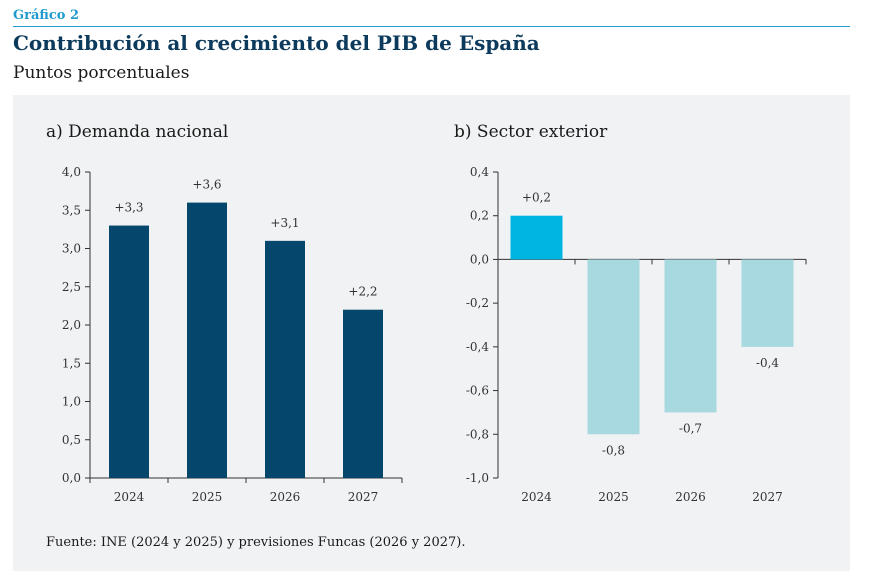 The height and width of the screenshot is (584, 877). What do you see at coordinates (71, 249) in the screenshot?
I see `y-tick-label: 3,0` at bounding box center [71, 249].